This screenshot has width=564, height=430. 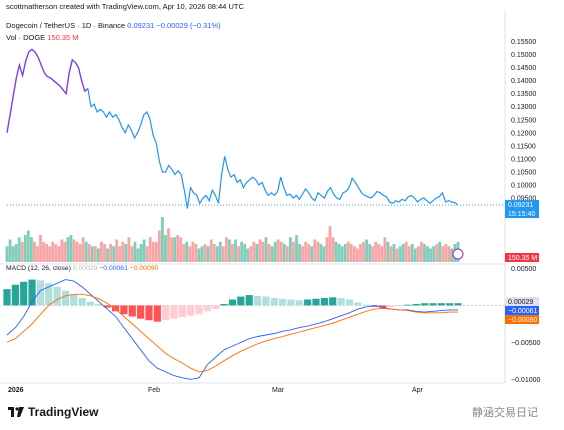 What do you see at coordinates (144, 268) in the screenshot?
I see `macd-signal-value: −0.00090` at bounding box center [144, 268].